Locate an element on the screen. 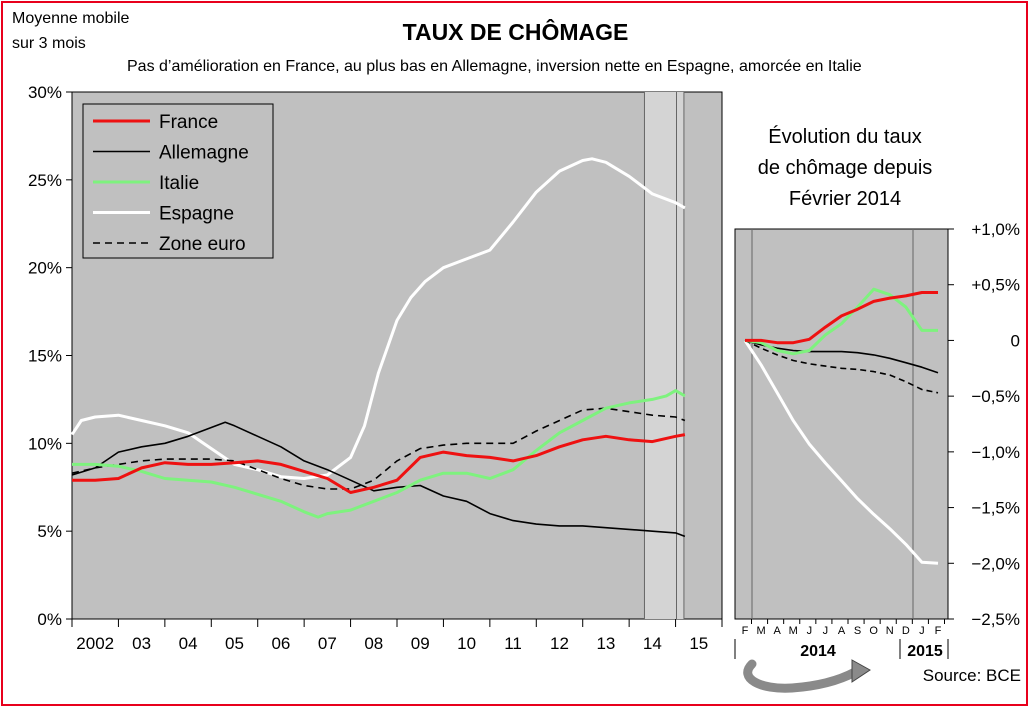 Image resolution: width=1031 pixels, height=709 pixels. series-line-italie is located at coordinates (379, 454).